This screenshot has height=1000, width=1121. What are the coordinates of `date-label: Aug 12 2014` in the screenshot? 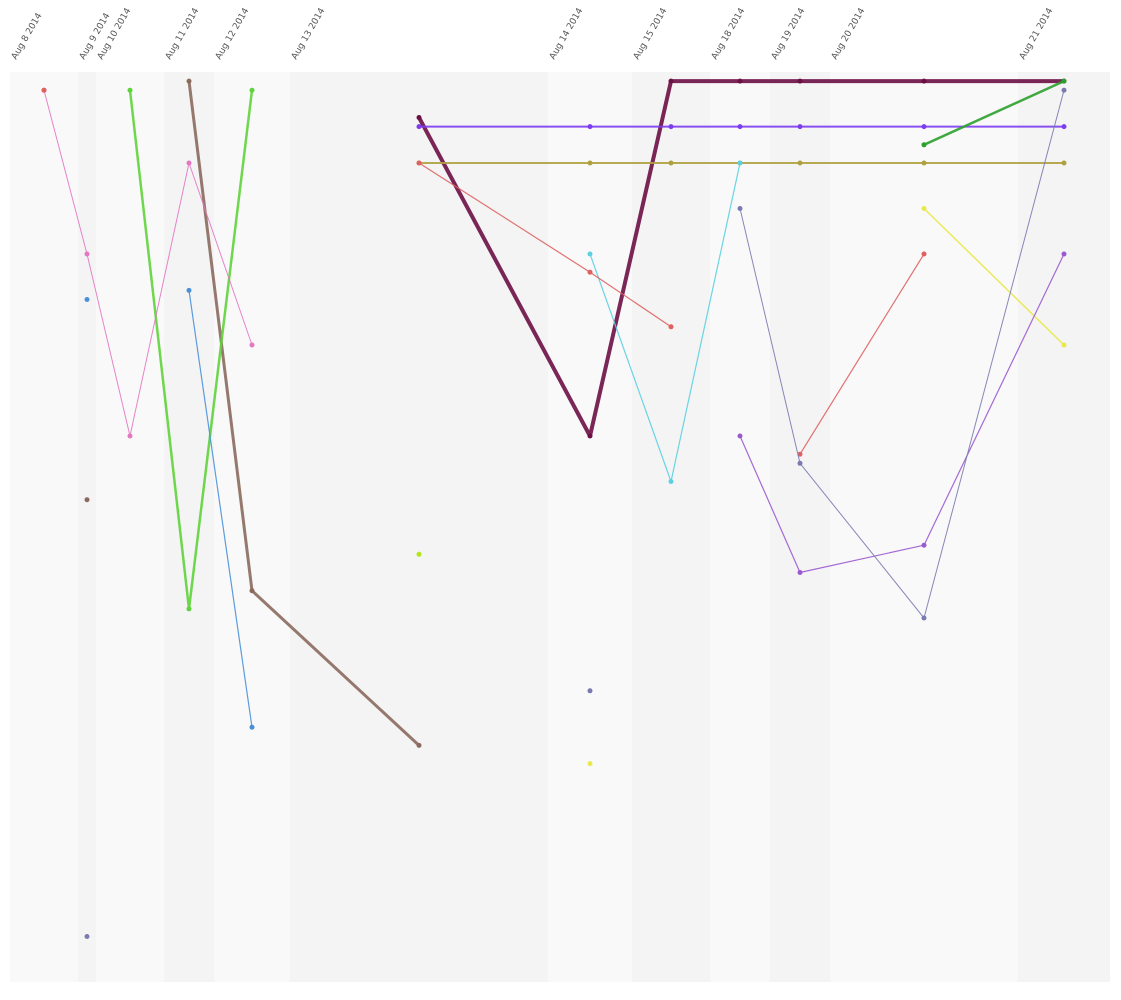 It's located at (233, 33).